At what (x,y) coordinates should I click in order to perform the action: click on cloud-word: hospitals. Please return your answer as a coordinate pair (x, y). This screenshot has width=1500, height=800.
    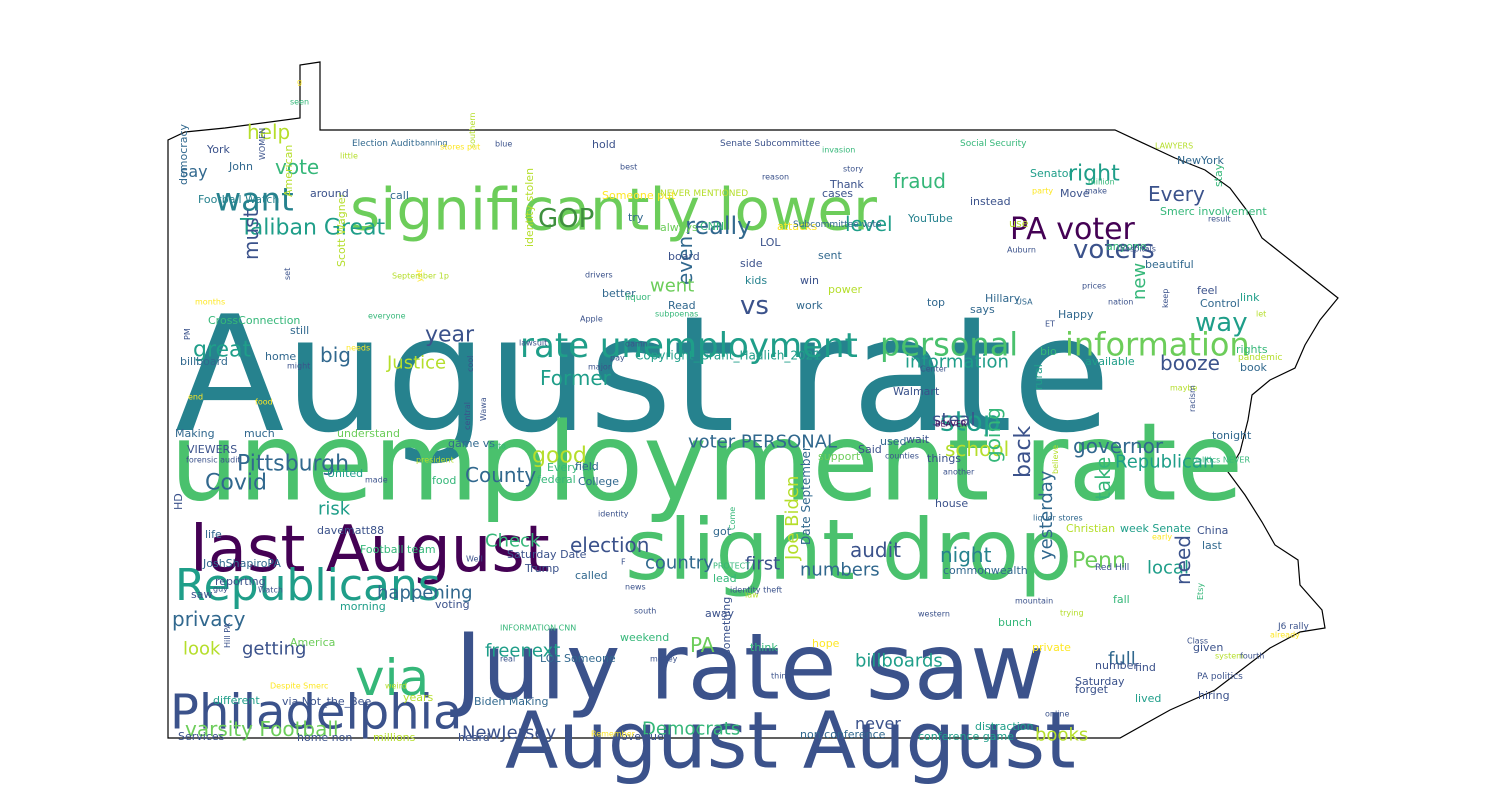
    Looking at the image, I should click on (1138, 248).